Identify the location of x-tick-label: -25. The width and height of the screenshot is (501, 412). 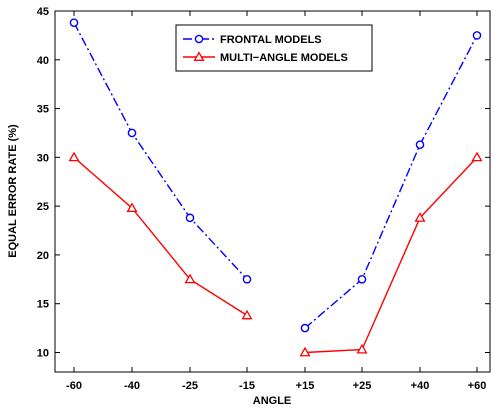
(190, 386).